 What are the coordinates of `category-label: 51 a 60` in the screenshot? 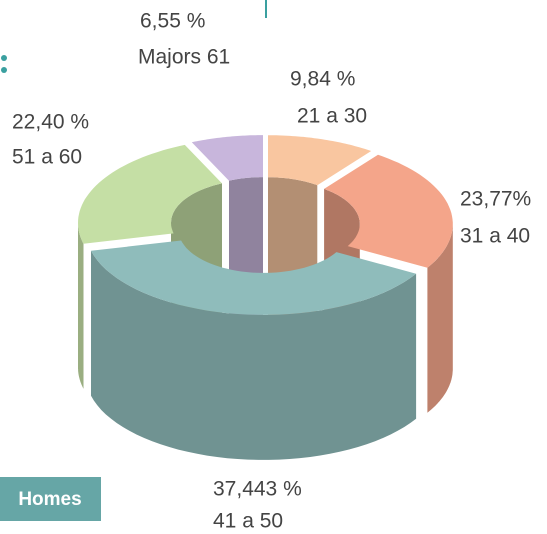 It's located at (47, 157).